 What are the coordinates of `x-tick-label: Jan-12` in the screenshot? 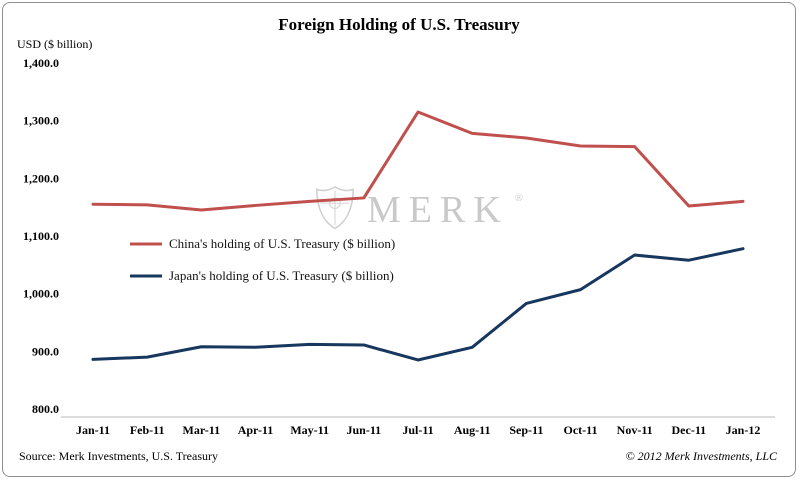 It's located at (743, 430).